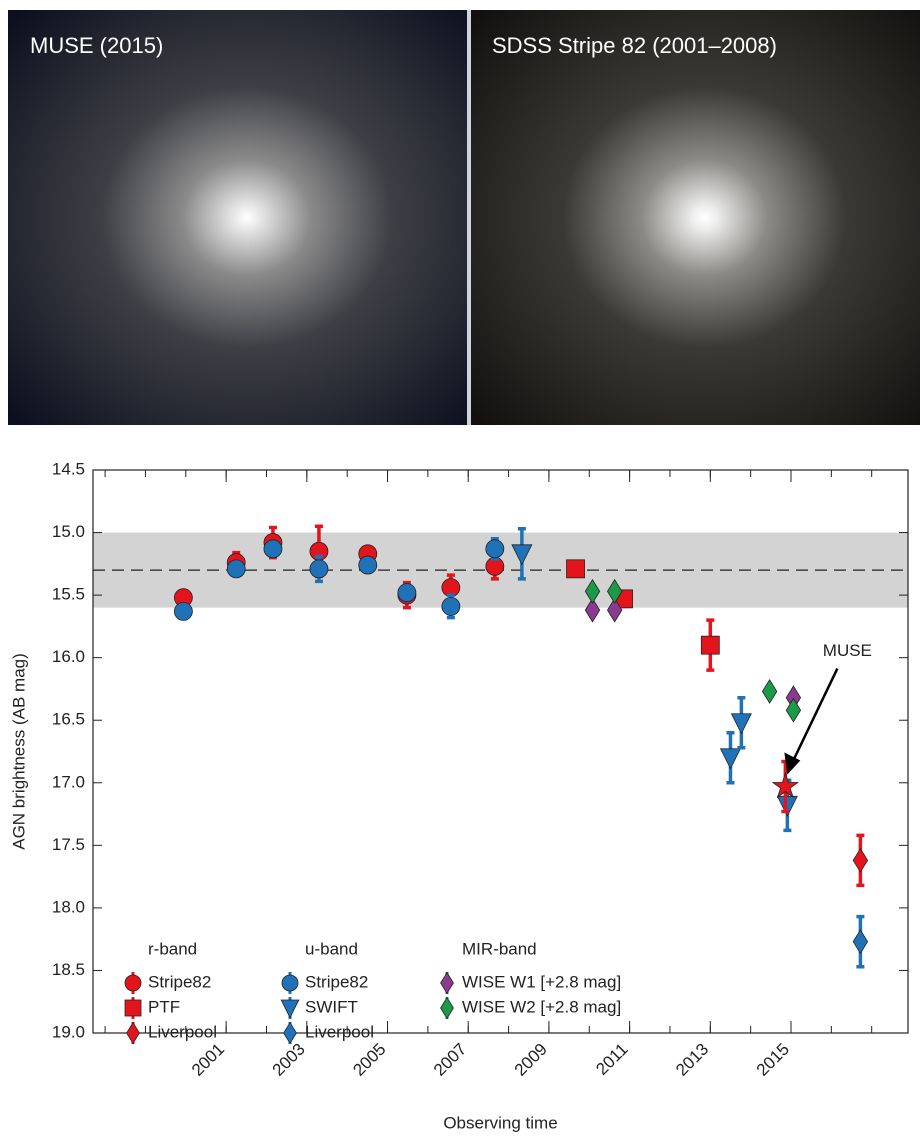  I want to click on x-axis-label: Observing time, so click(500, 1122).